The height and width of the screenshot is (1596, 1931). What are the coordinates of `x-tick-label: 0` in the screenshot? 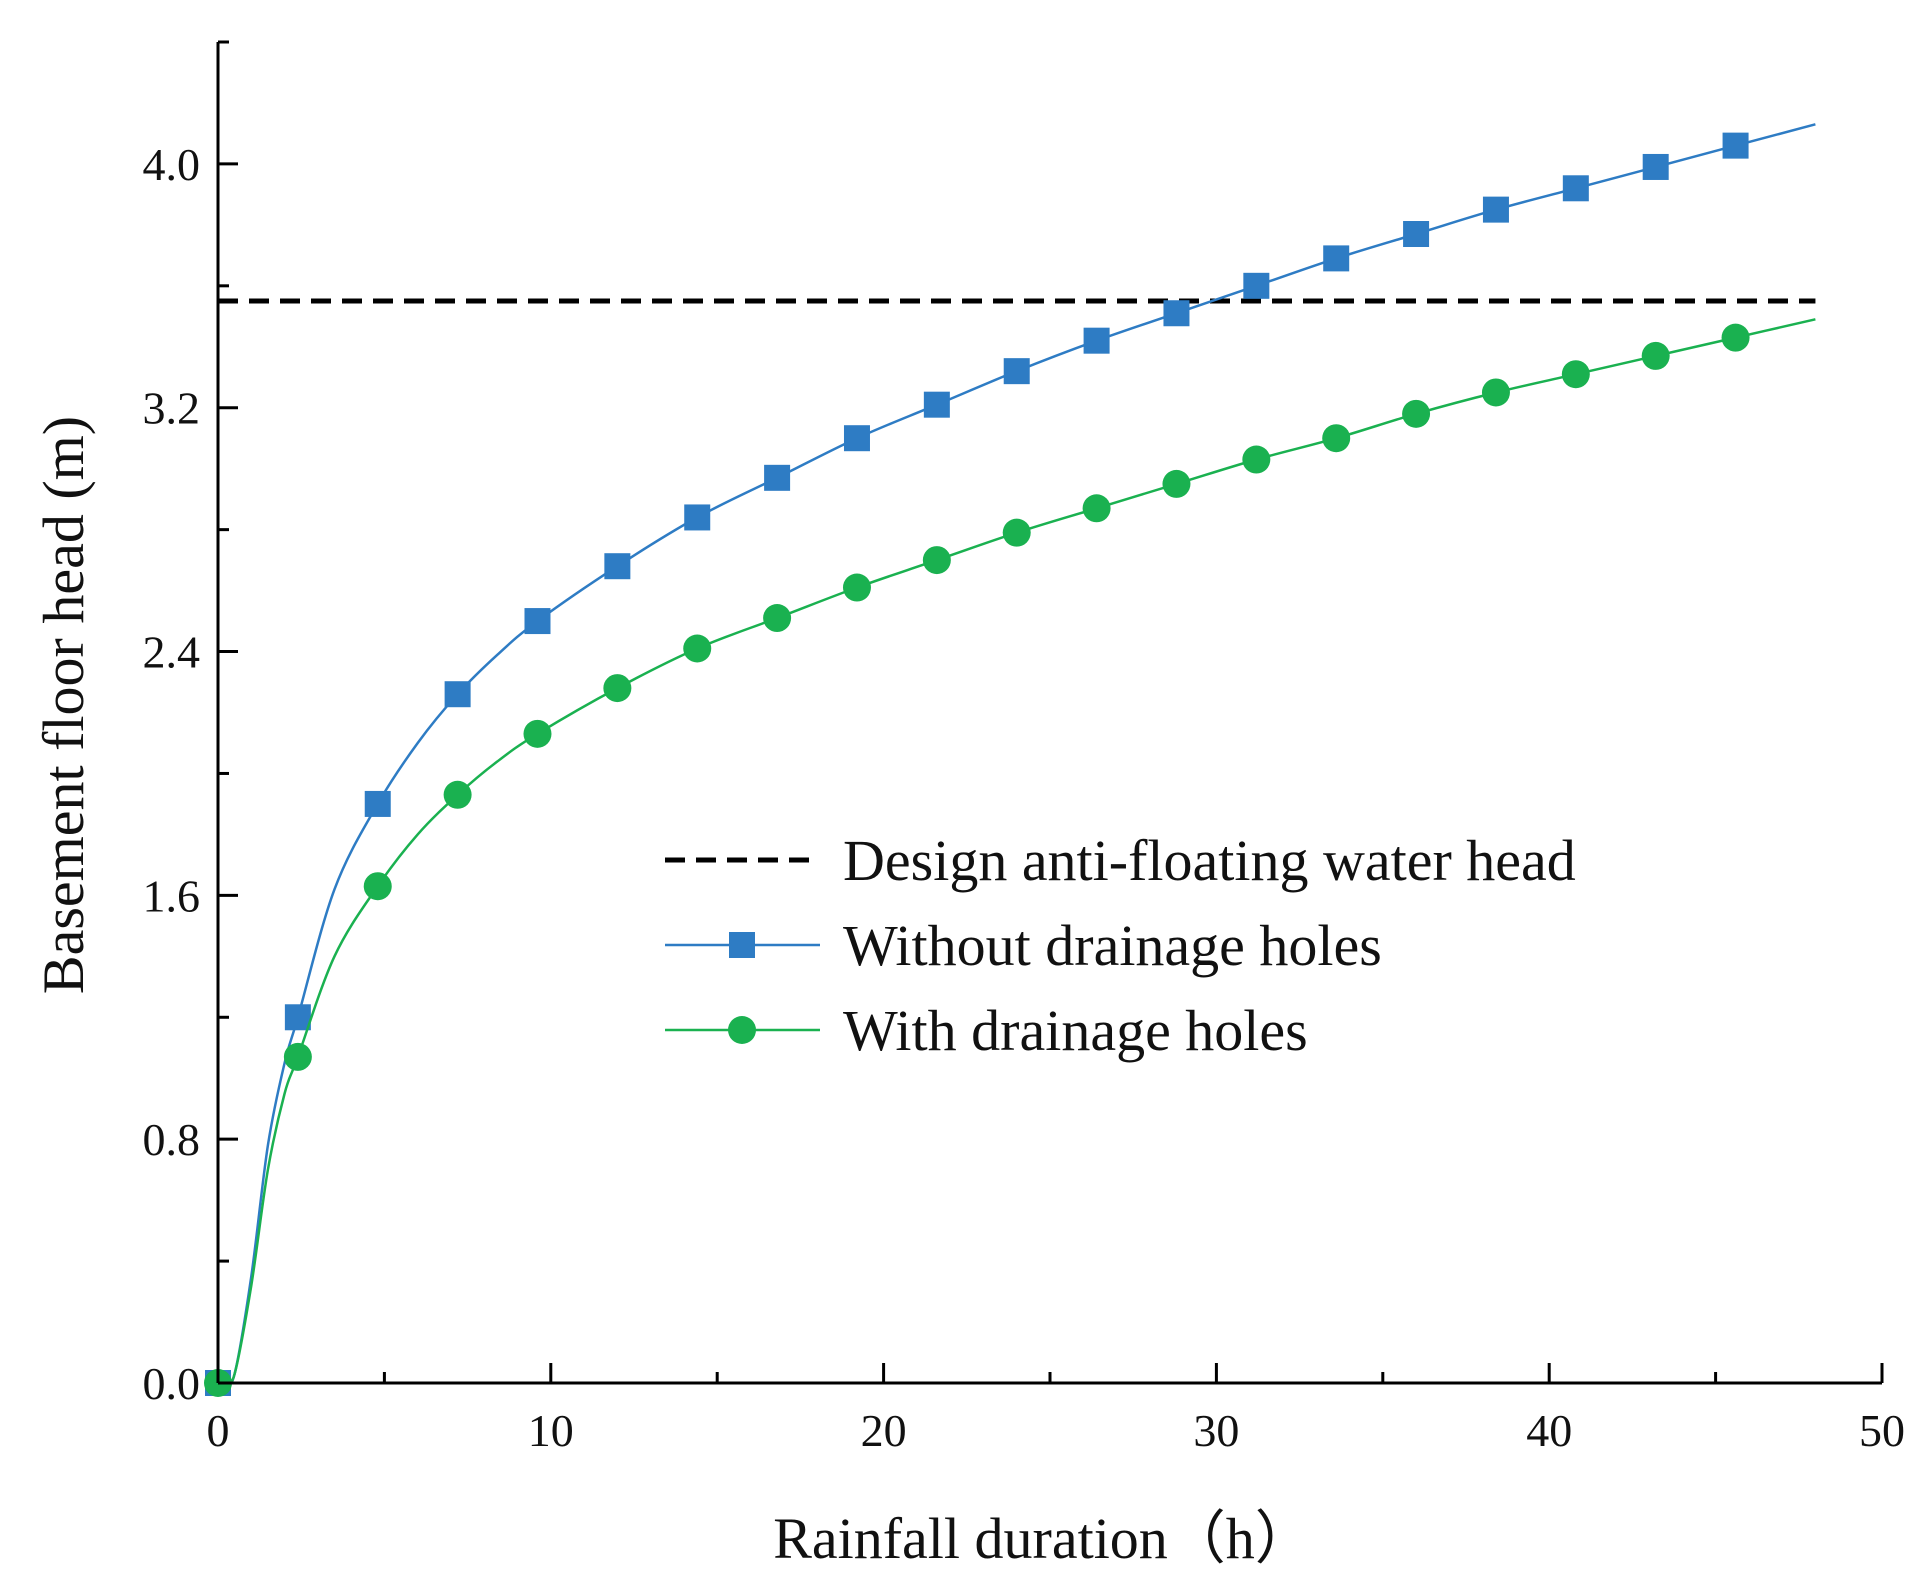 It's located at (218, 1430).